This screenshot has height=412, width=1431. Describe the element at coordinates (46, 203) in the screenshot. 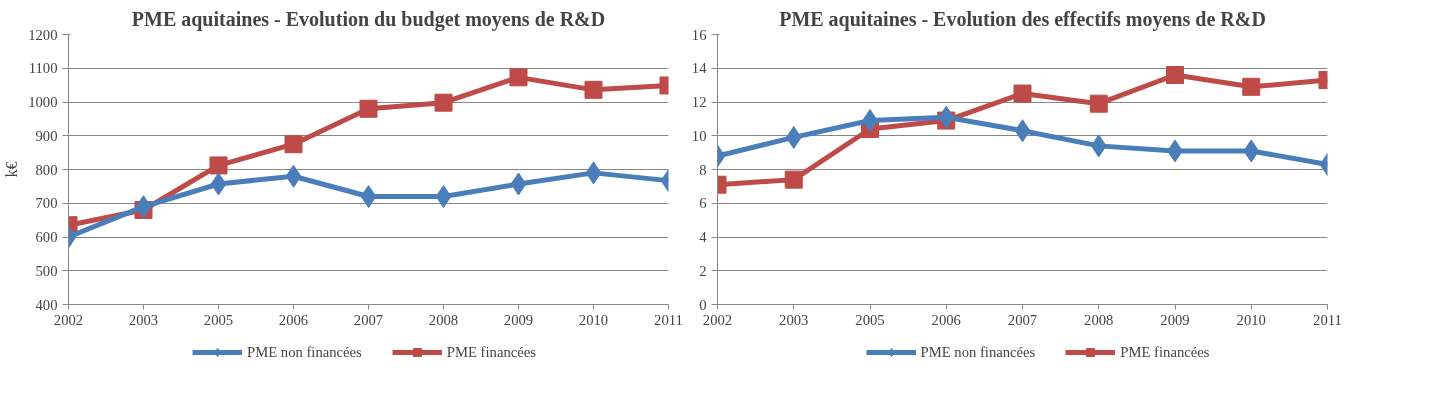

I see `y-tick-label: 700` at that location.